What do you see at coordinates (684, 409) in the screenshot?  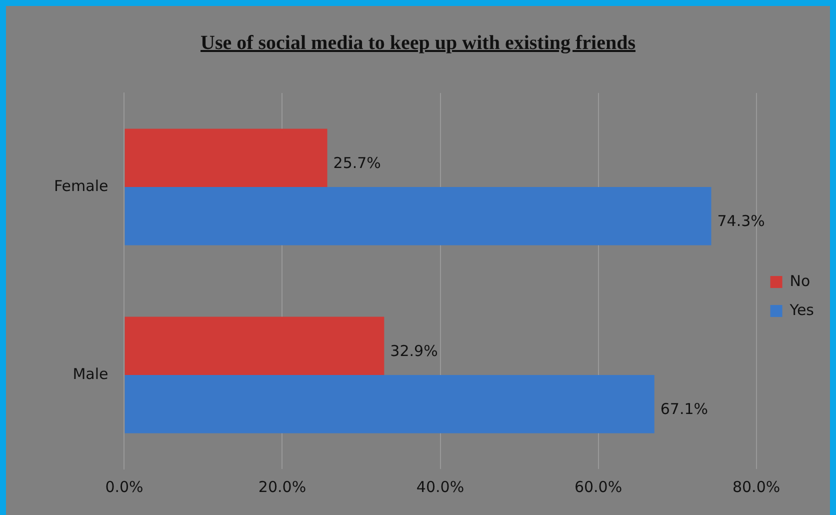 I see `data-label: 67.1%` at bounding box center [684, 409].